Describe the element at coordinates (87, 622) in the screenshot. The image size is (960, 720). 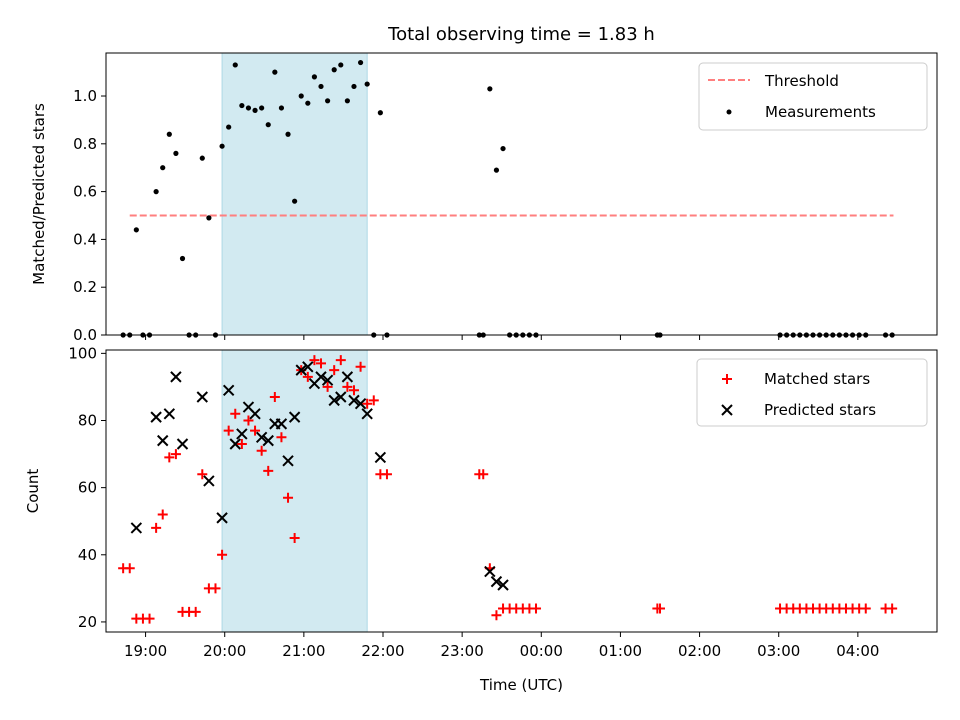
I see `bottom-y-tick-label: 20` at that location.